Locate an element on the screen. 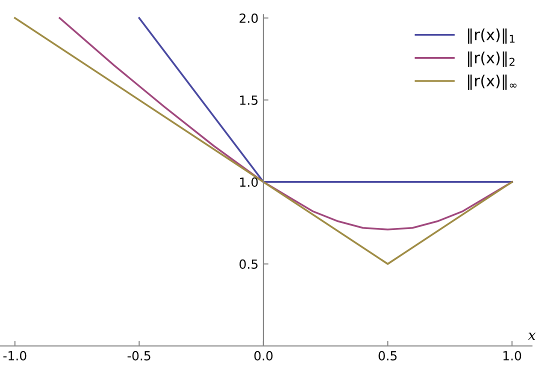 The height and width of the screenshot is (368, 540). y-tick-label: 1.0 is located at coordinates (249, 182).